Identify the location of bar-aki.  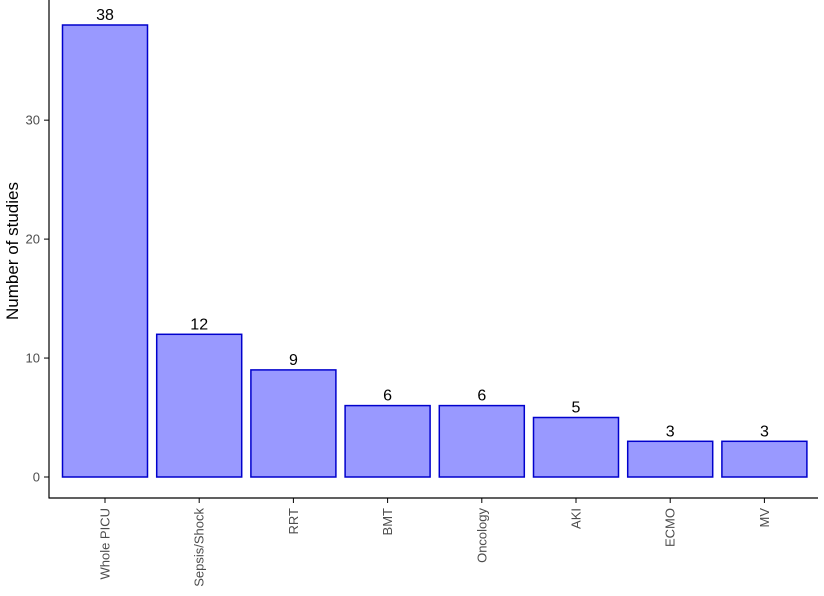
(576, 447).